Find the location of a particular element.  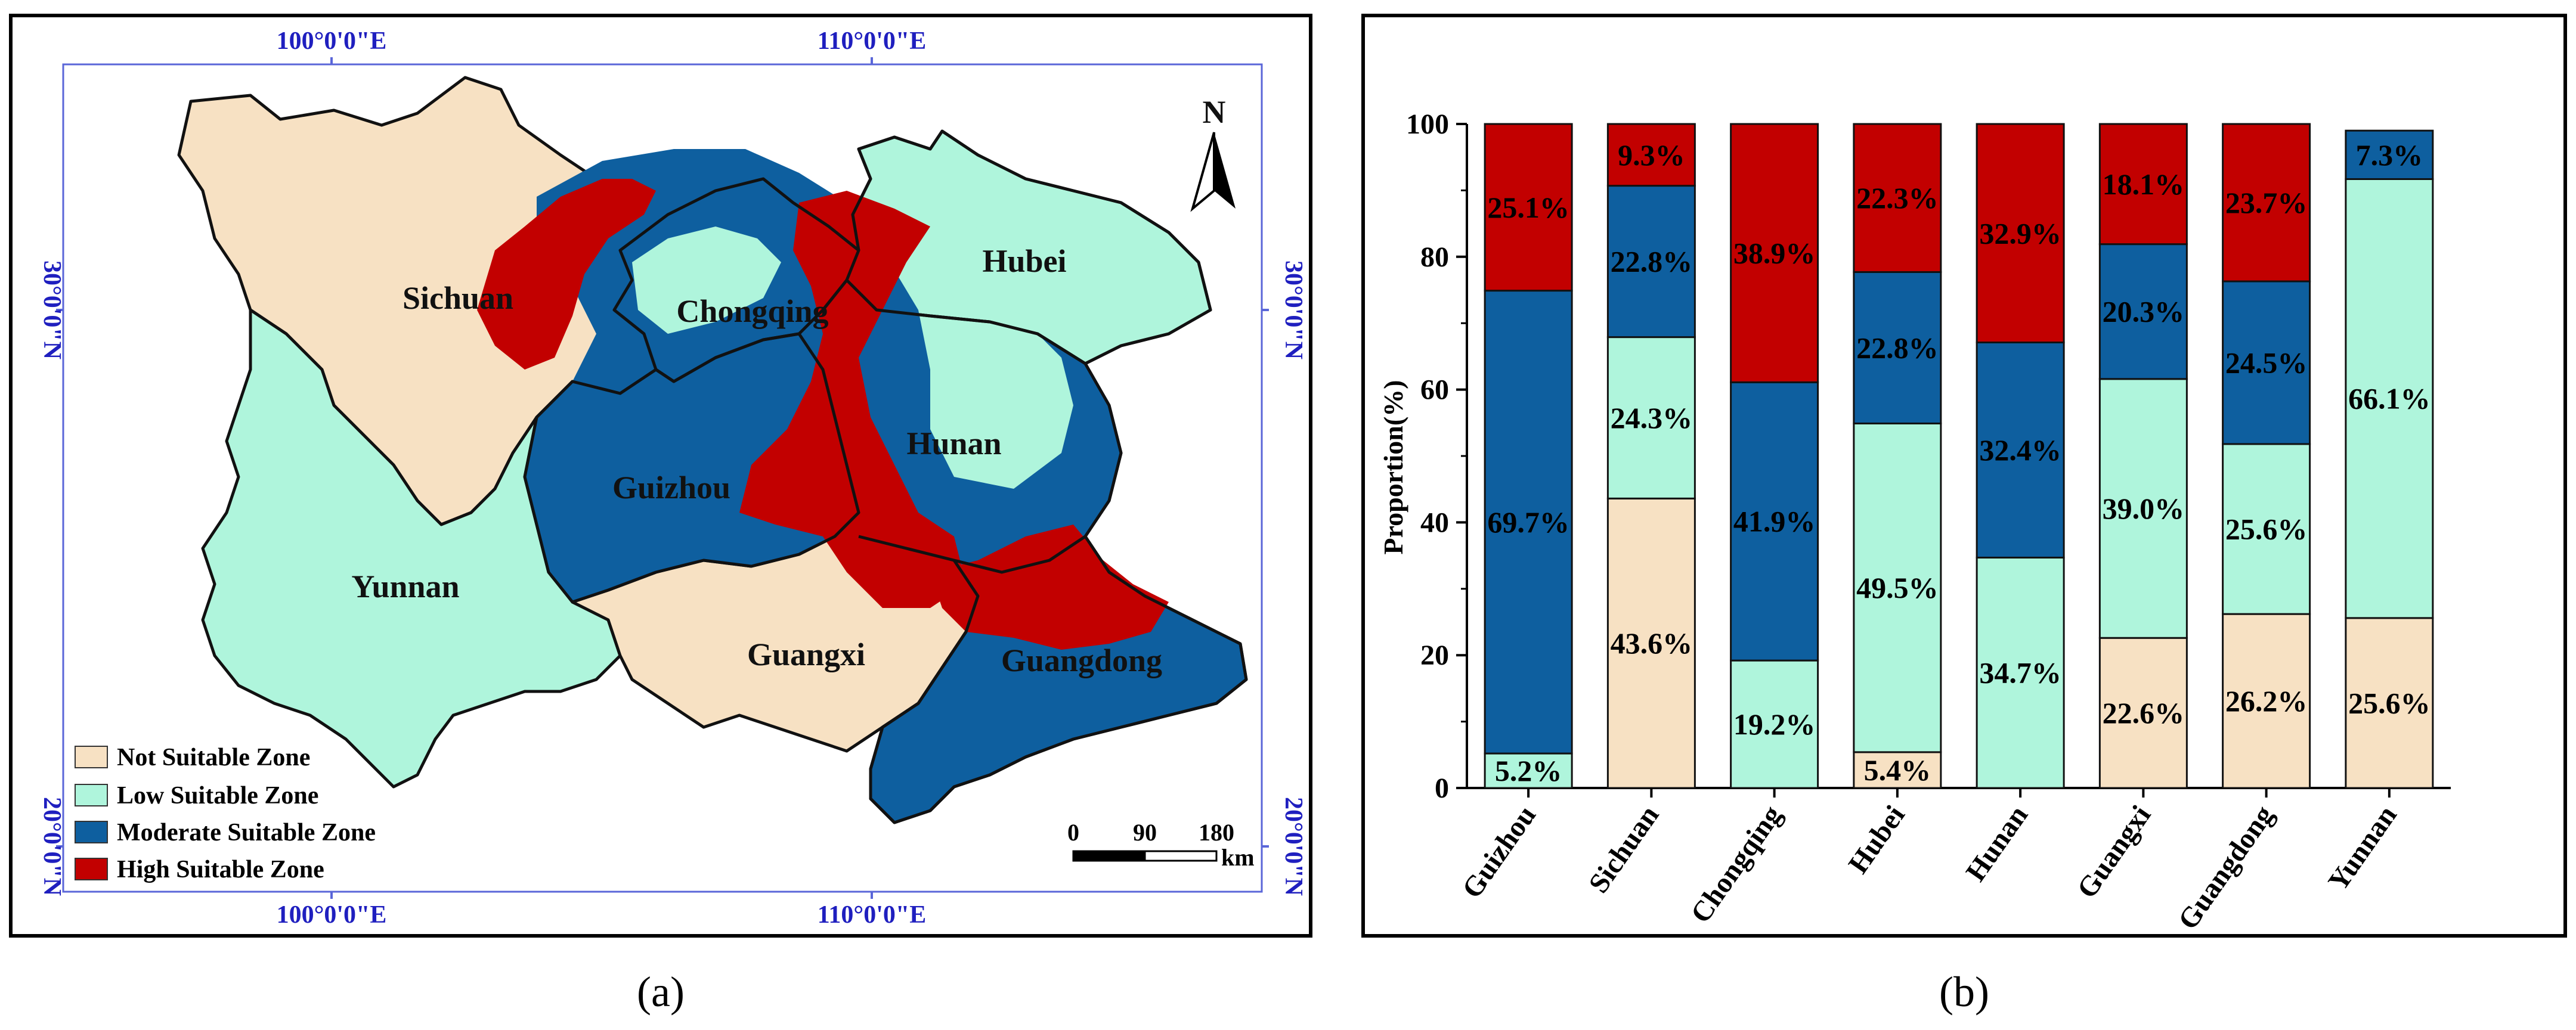

data-label: 22.3% is located at coordinates (1898, 198).